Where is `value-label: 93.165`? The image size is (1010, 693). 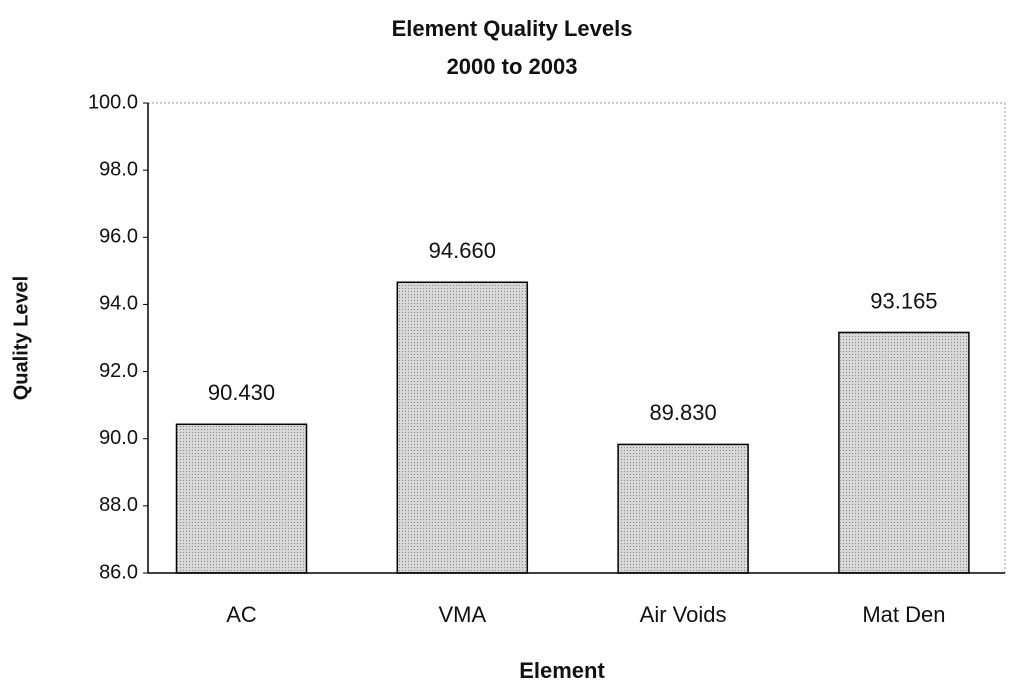
value-label: 93.165 is located at coordinates (903, 300).